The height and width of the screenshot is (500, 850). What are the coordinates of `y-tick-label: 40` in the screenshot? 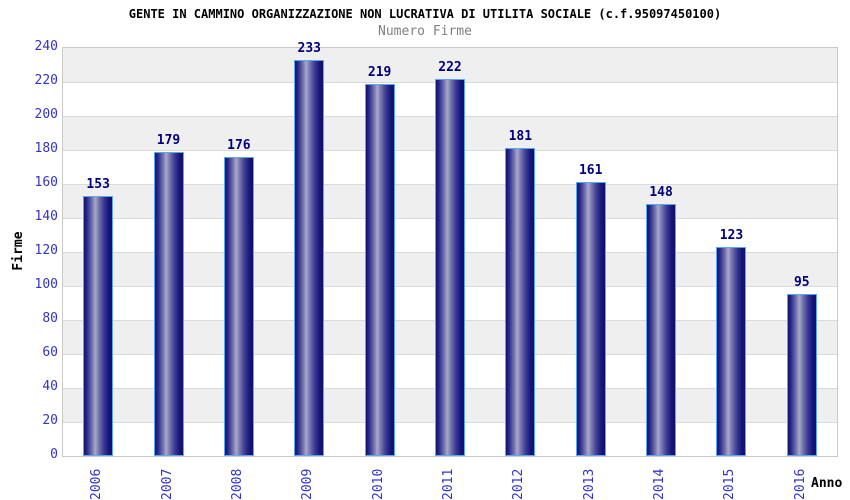 It's located at (50, 386).